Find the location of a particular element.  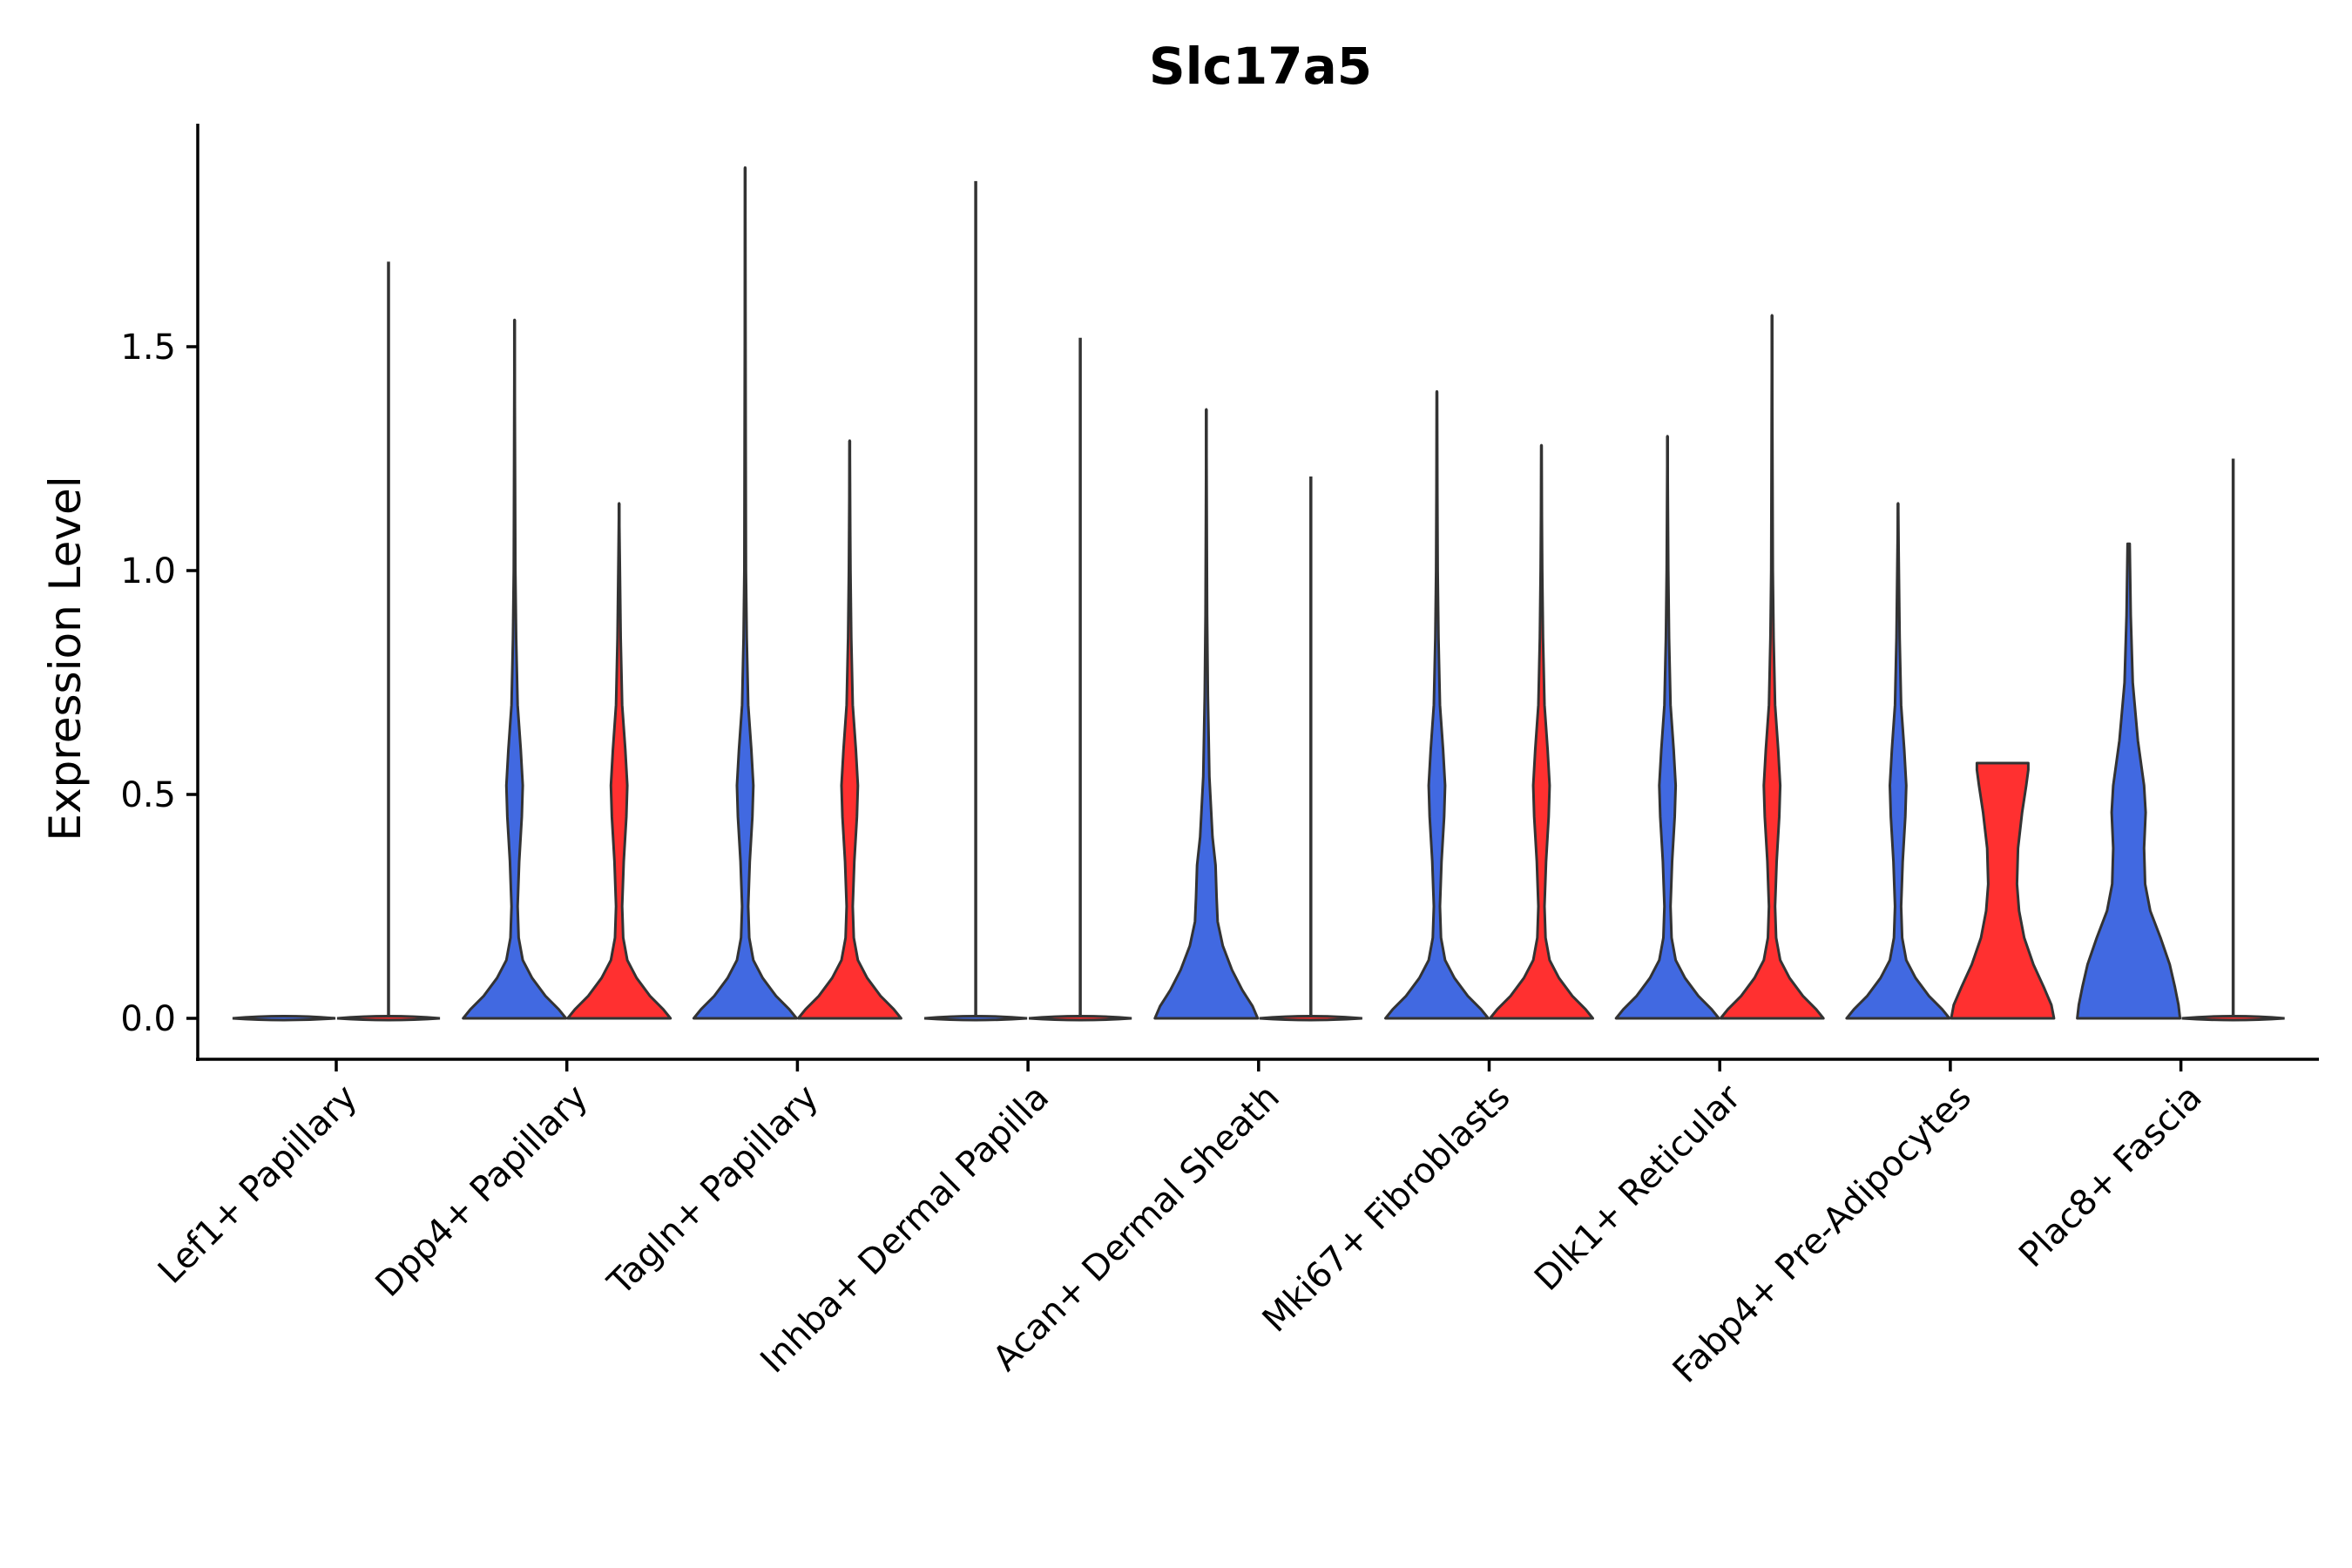

x-tick-label: Mki67+ Fibroblasts is located at coordinates (1386, 1209).